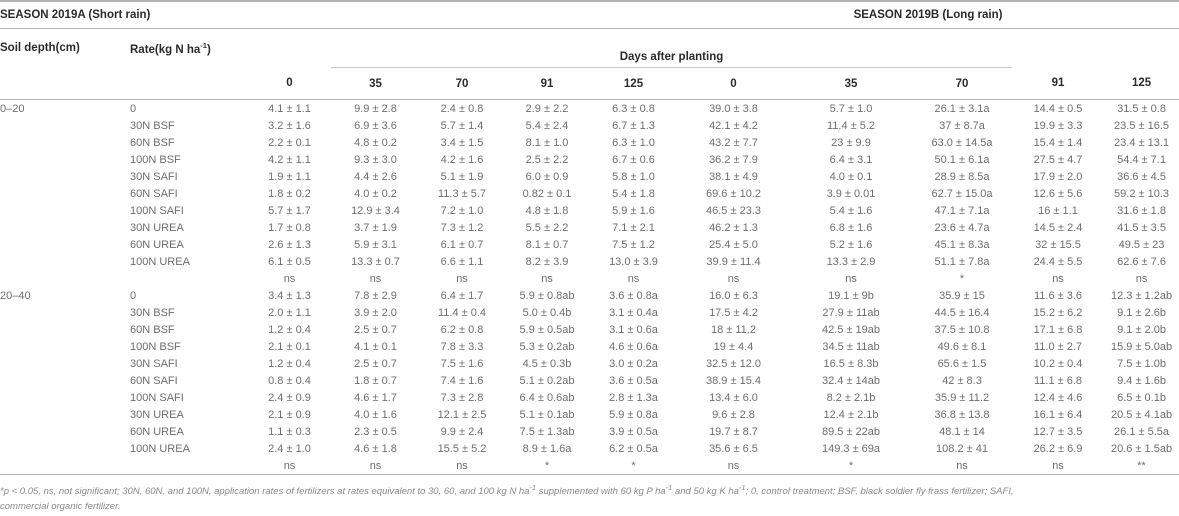  Describe the element at coordinates (633, 210) in the screenshot. I see `value-cell: 5.9 ± 1.6` at that location.